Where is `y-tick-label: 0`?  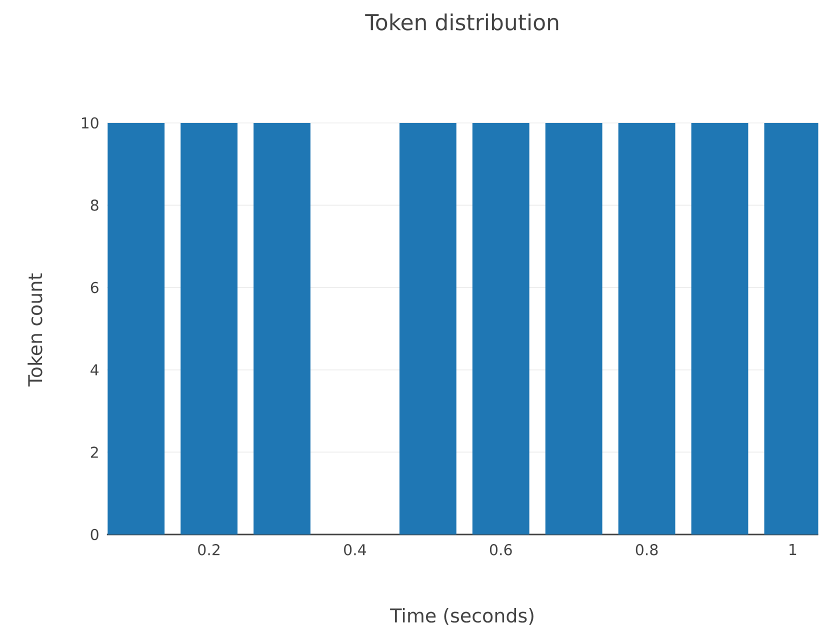 y-tick-label: 0 is located at coordinates (94, 534).